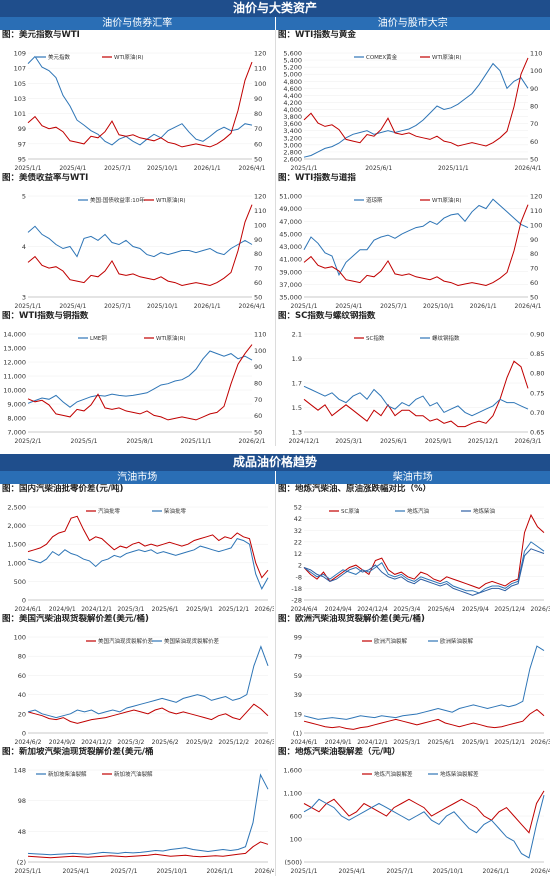 The image size is (550, 876). Describe the element at coordinates (536, 197) in the screenshot. I see `y2-tick-label: 120` at that location.